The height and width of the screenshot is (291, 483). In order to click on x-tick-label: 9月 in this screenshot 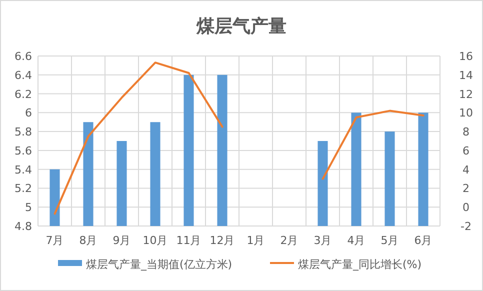, I will do `click(121, 240)`.